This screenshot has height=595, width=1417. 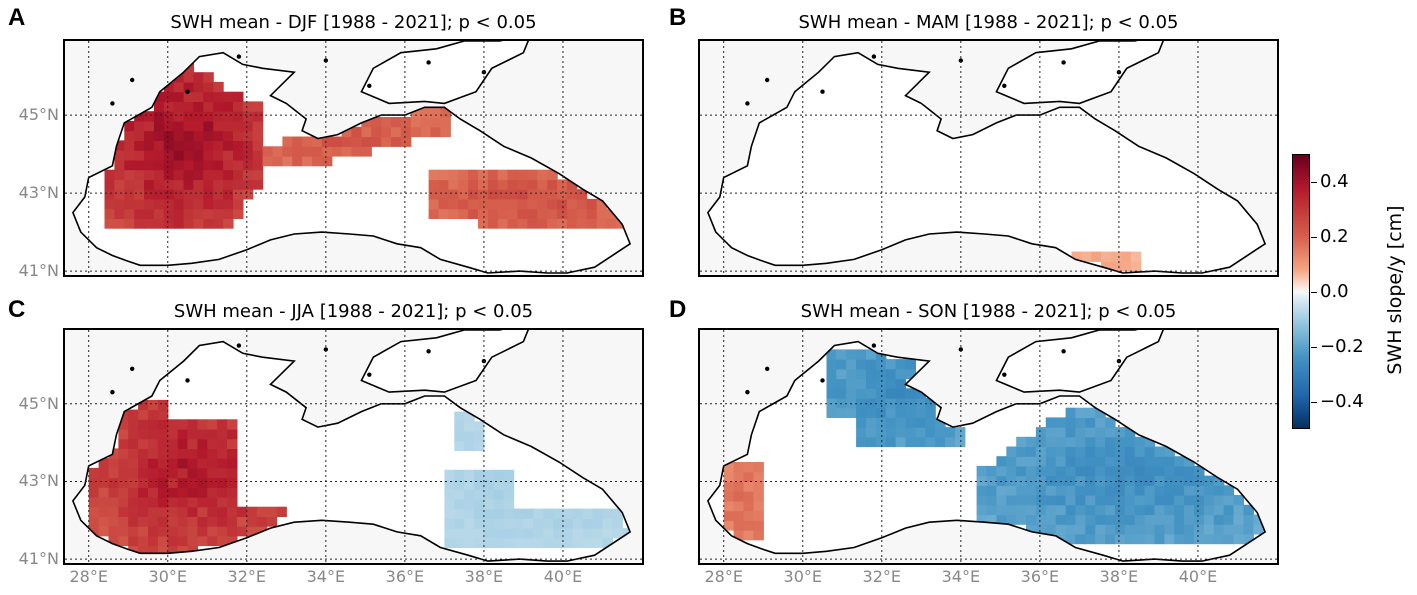 What do you see at coordinates (353, 22) in the screenshot?
I see `panel-title-a: SWH mean - DJF [1988 - 2021]; p < 0.05` at bounding box center [353, 22].